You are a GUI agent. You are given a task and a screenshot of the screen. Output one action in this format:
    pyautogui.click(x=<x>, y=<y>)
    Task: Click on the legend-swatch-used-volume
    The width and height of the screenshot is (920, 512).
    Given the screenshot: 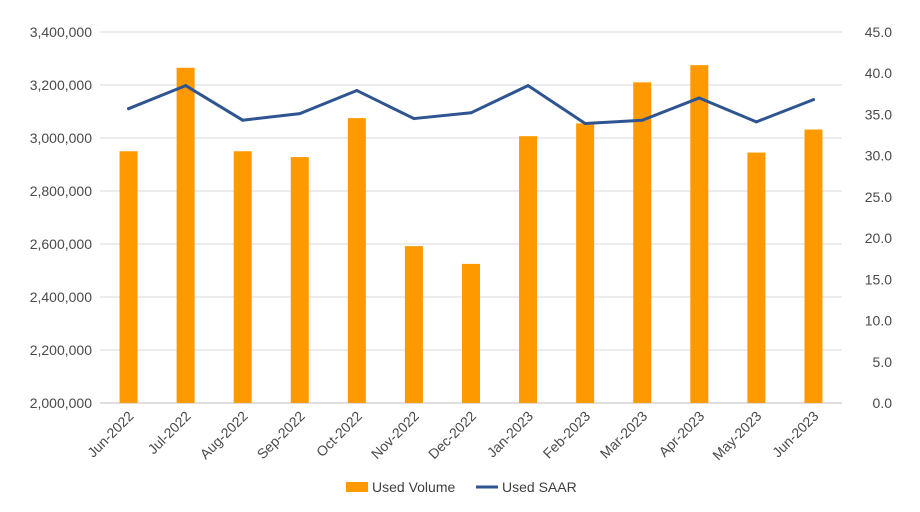 What is the action you would take?
    pyautogui.click(x=357, y=487)
    